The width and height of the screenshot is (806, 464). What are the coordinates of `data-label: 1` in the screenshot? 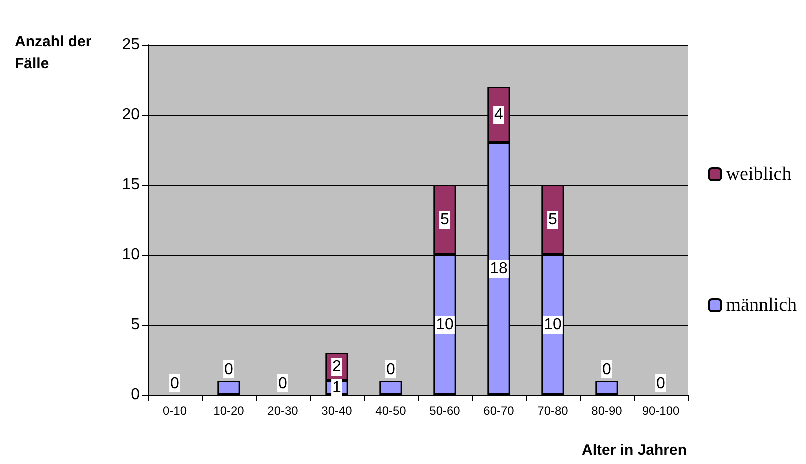 It's located at (337, 388).